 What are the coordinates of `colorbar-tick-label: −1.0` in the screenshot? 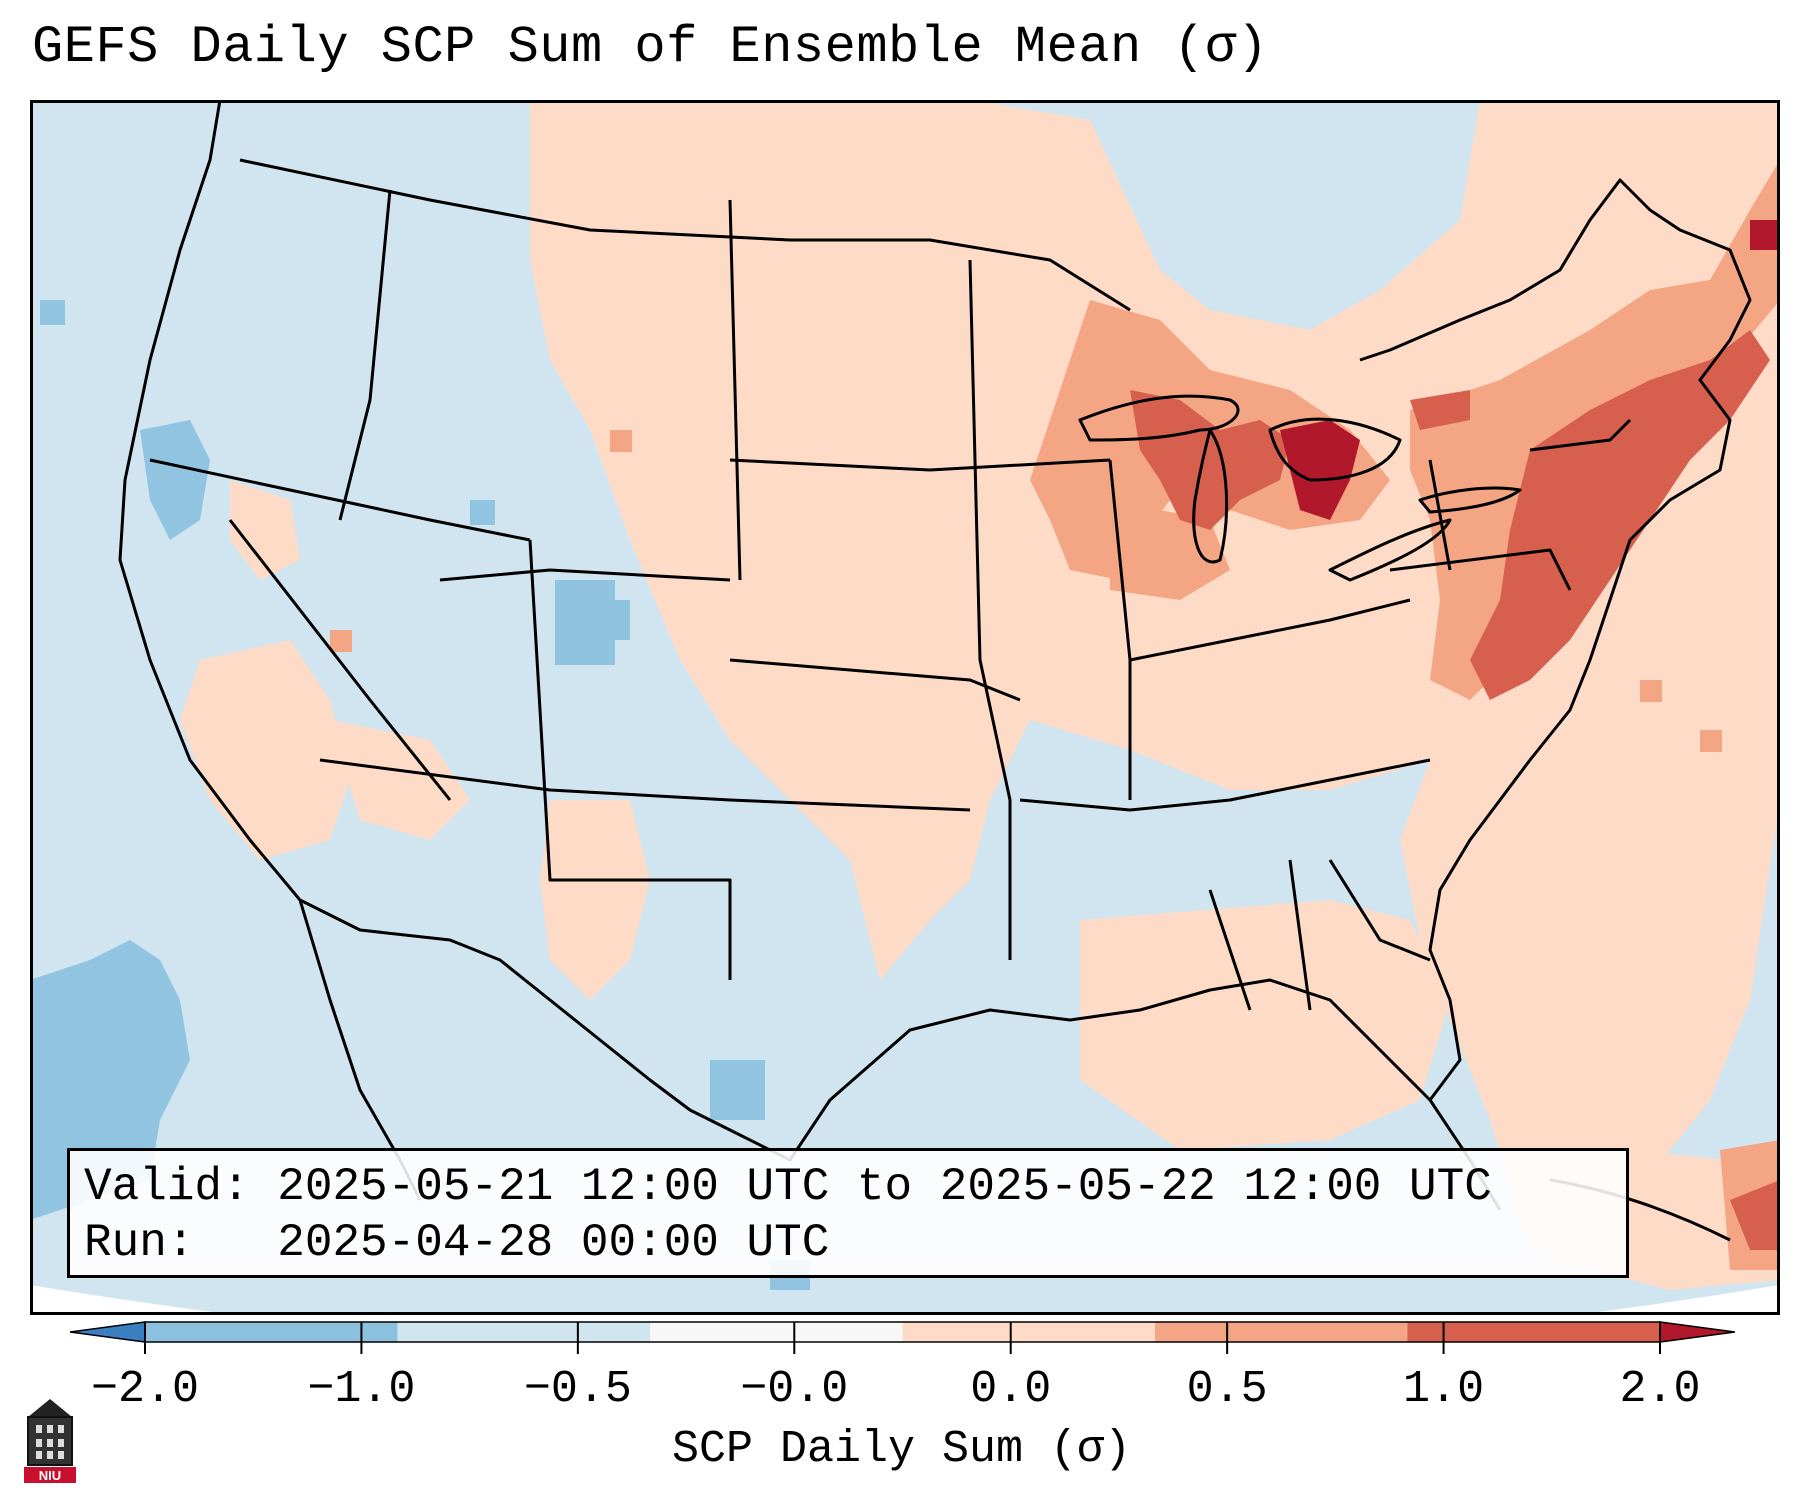 It's located at (361, 1389).